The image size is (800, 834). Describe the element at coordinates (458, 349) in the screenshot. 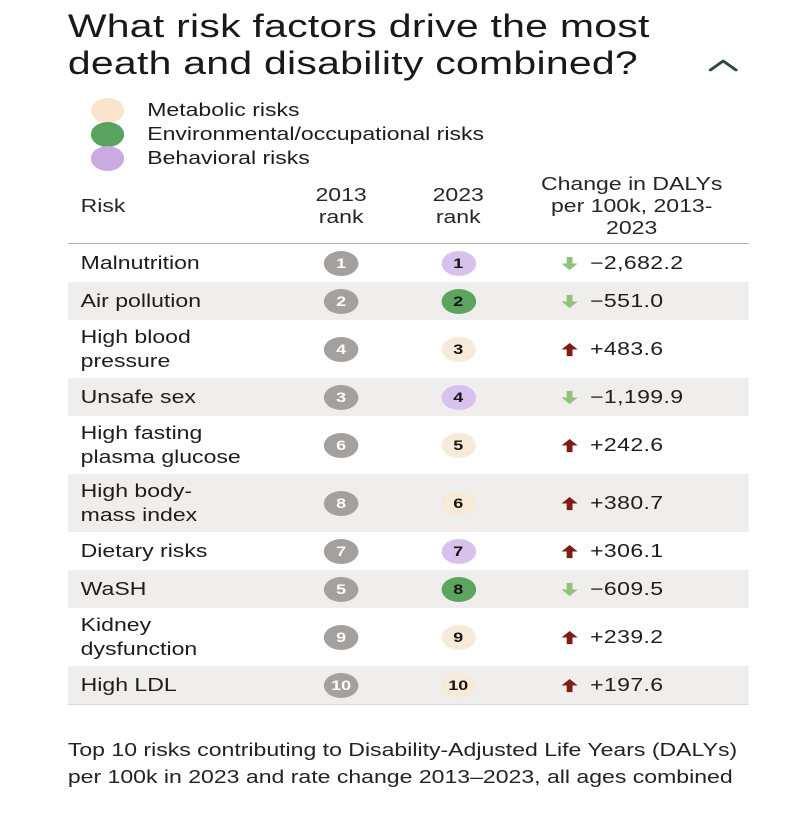

I see `rank-2023-badge: 3` at that location.